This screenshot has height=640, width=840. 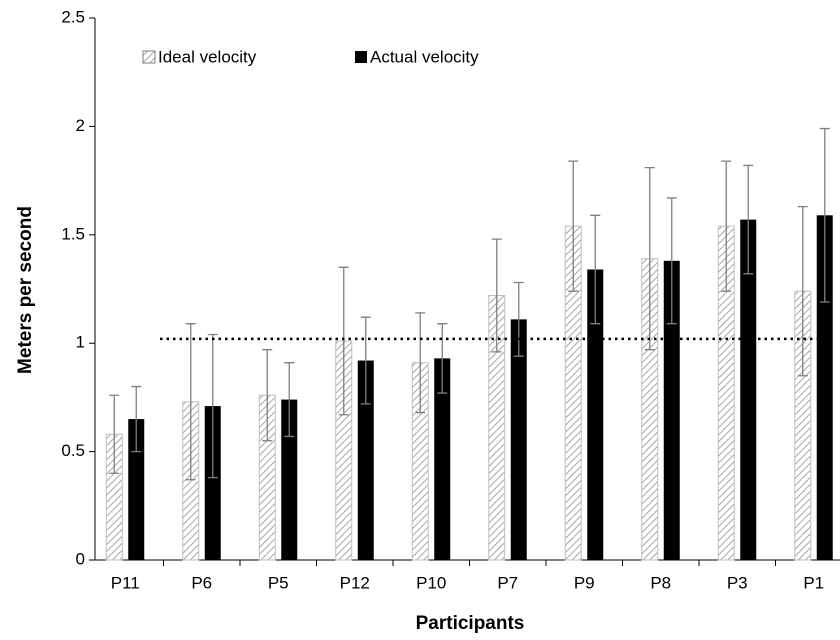 I want to click on legend-label: Ideal velocity, so click(x=207, y=56).